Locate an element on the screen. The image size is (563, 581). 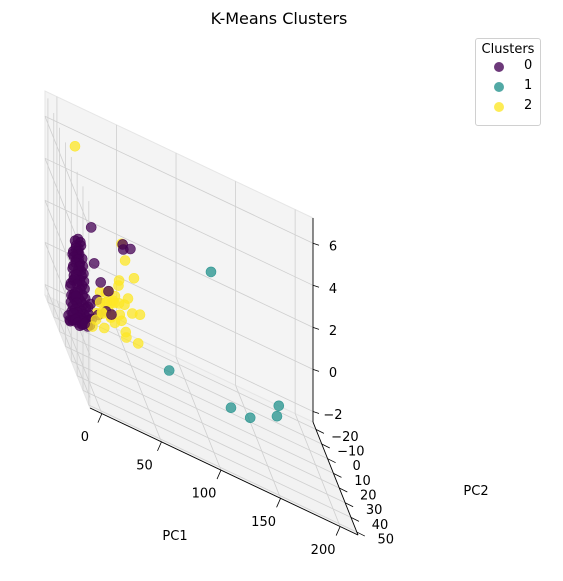
y-tick-label: 10 is located at coordinates (362, 481).